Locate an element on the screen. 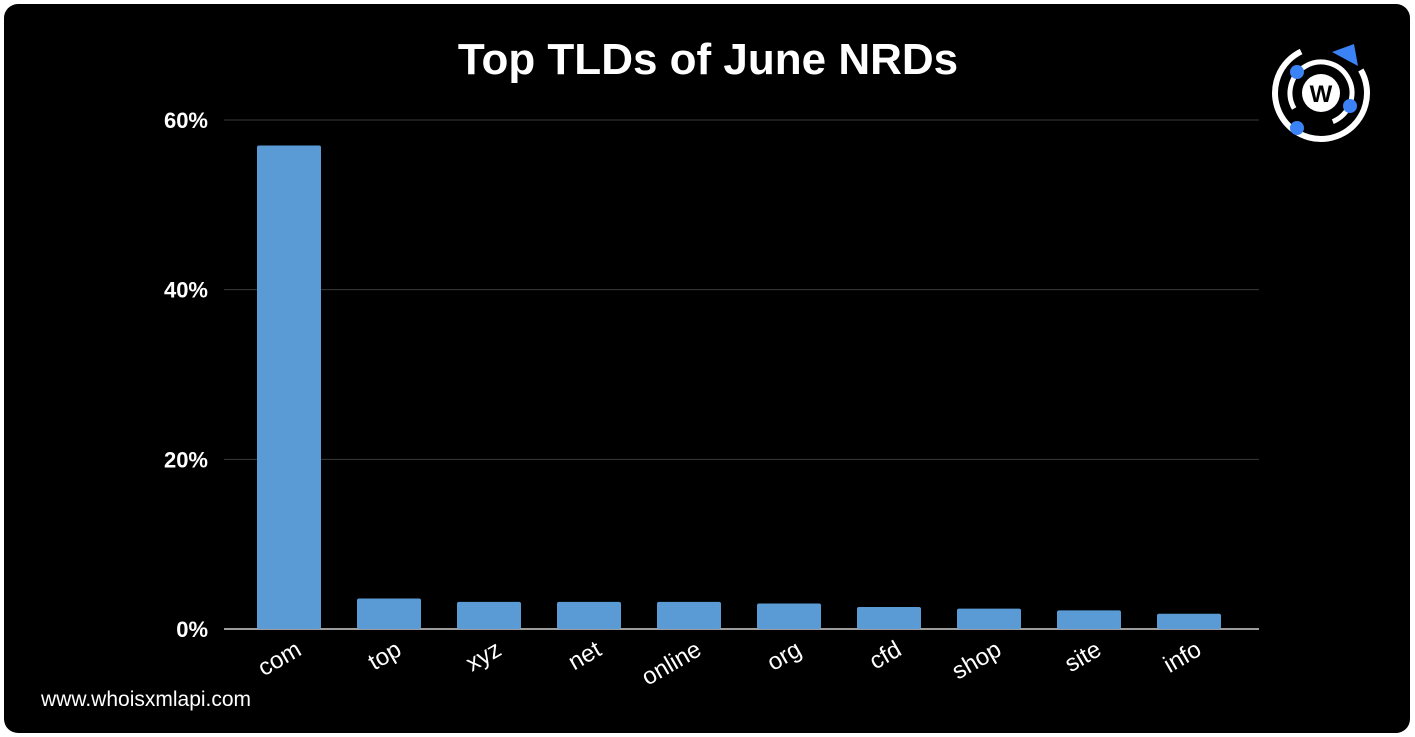 This screenshot has height=737, width=1415. y-tick-label: 20% is located at coordinates (186, 459).